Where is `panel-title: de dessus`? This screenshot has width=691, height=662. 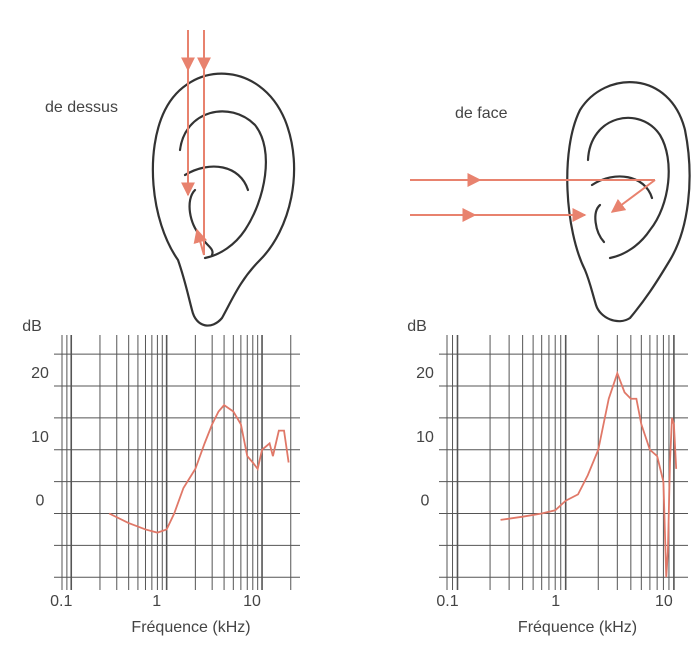
panel-title: de dessus is located at coordinates (81, 107).